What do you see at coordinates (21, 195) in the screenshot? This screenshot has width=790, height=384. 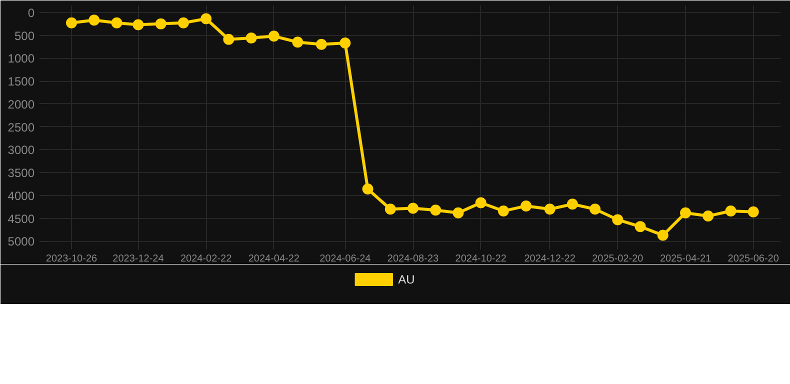 I see `y-tick-label: 4000` at bounding box center [21, 195].